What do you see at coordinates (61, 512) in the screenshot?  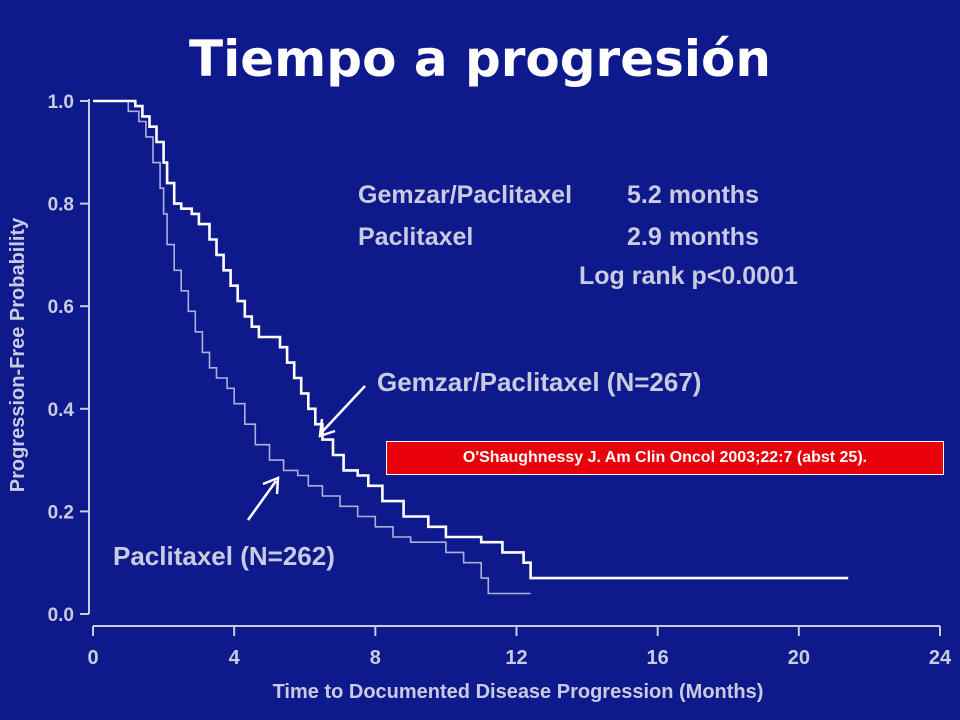 I see `y-tick-label: 0.2` at bounding box center [61, 512].